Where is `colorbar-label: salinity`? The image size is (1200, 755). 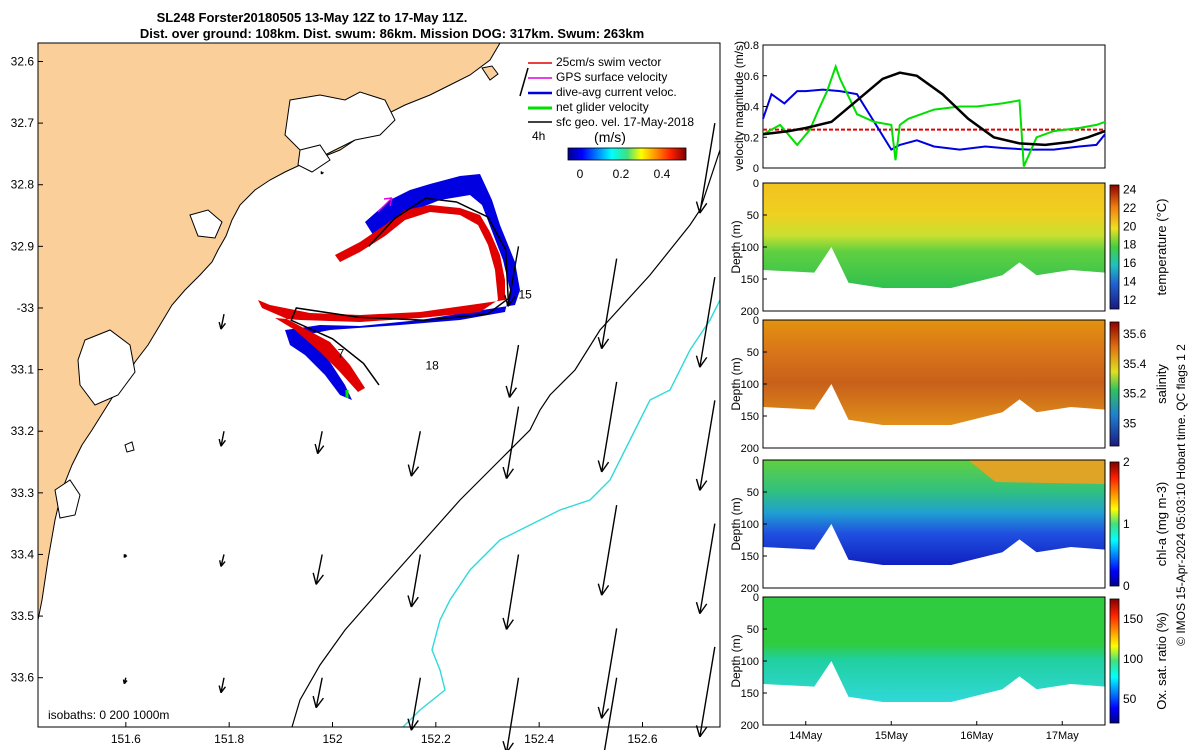 colorbar-label: salinity is located at coordinates (1161, 384).